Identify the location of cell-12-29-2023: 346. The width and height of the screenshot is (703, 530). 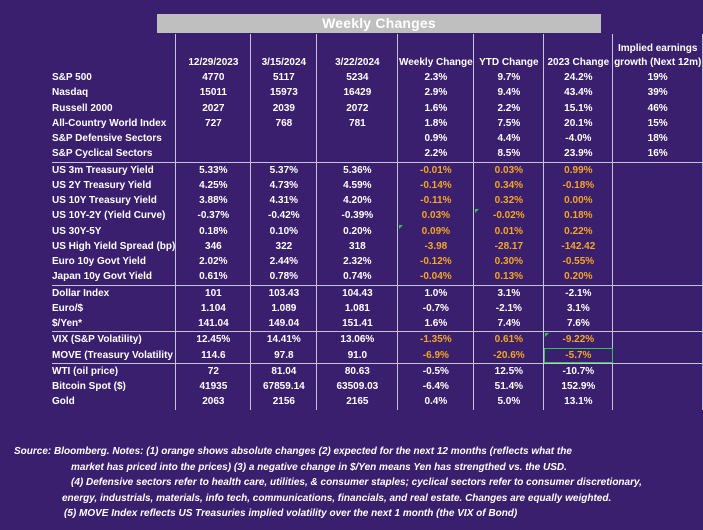
(213, 246).